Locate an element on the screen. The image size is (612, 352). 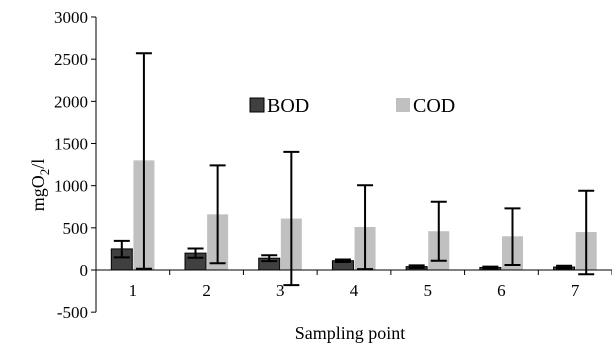
legend-label-cod: COD is located at coordinates (434, 106).